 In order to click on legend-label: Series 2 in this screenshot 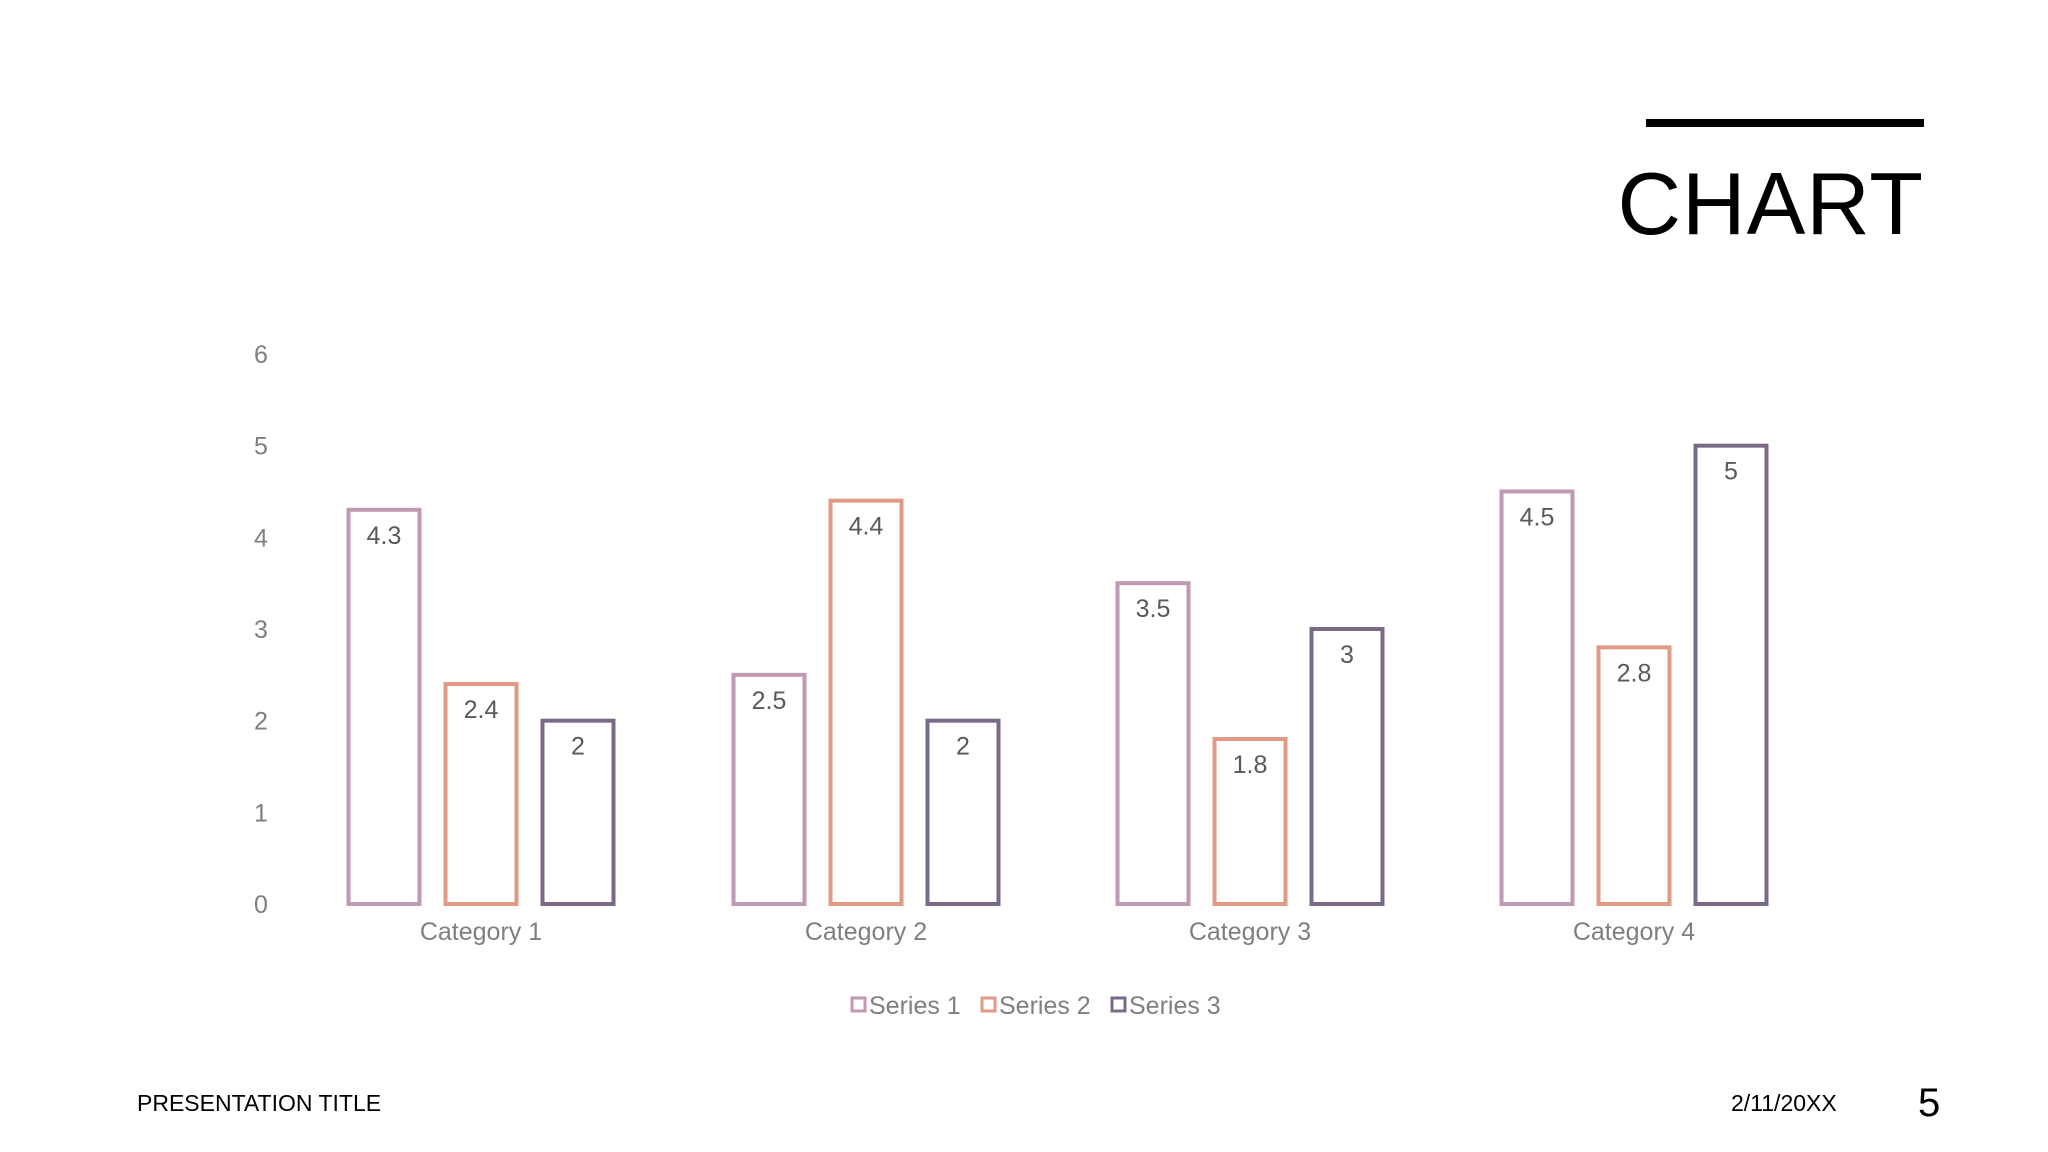, I will do `click(1045, 1006)`.